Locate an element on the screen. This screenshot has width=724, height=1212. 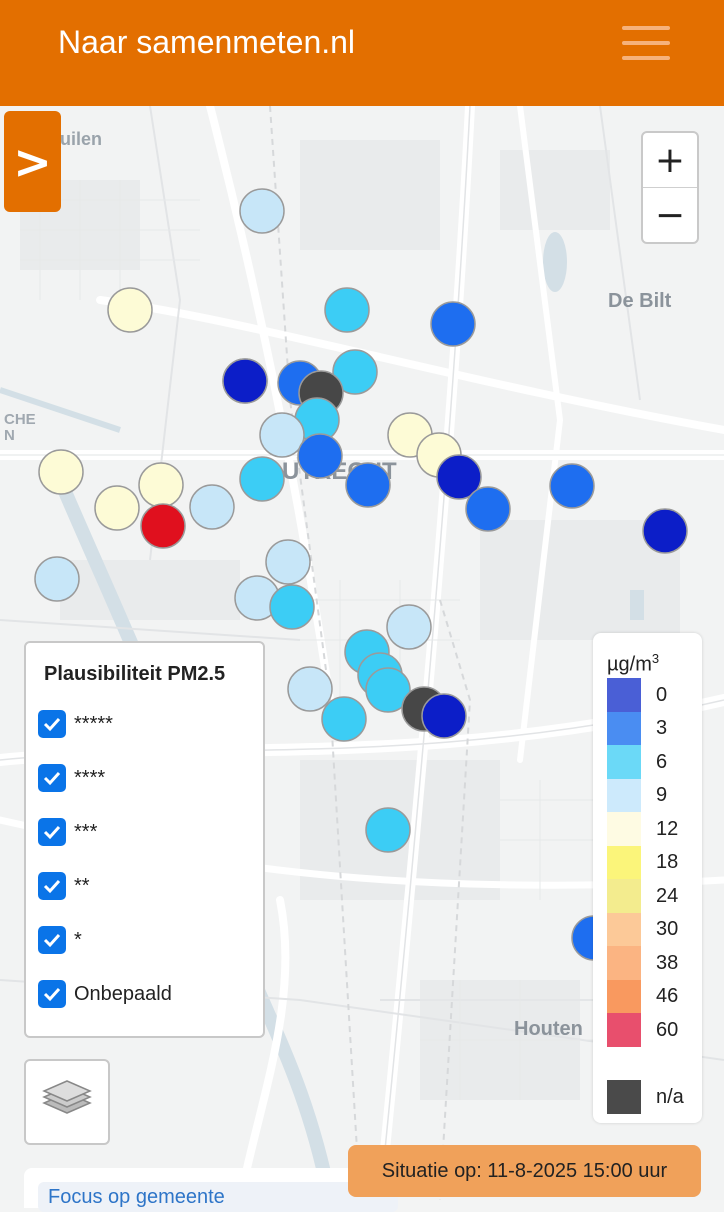
plausibility-checkbox-label: ***** is located at coordinates (93, 724).